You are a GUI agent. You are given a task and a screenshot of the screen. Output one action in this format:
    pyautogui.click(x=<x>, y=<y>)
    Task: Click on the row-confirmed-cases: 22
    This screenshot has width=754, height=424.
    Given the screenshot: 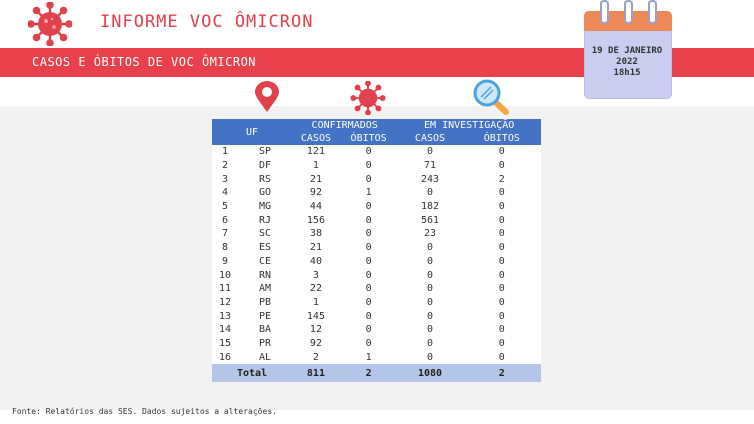 What is the action you would take?
    pyautogui.click(x=316, y=288)
    